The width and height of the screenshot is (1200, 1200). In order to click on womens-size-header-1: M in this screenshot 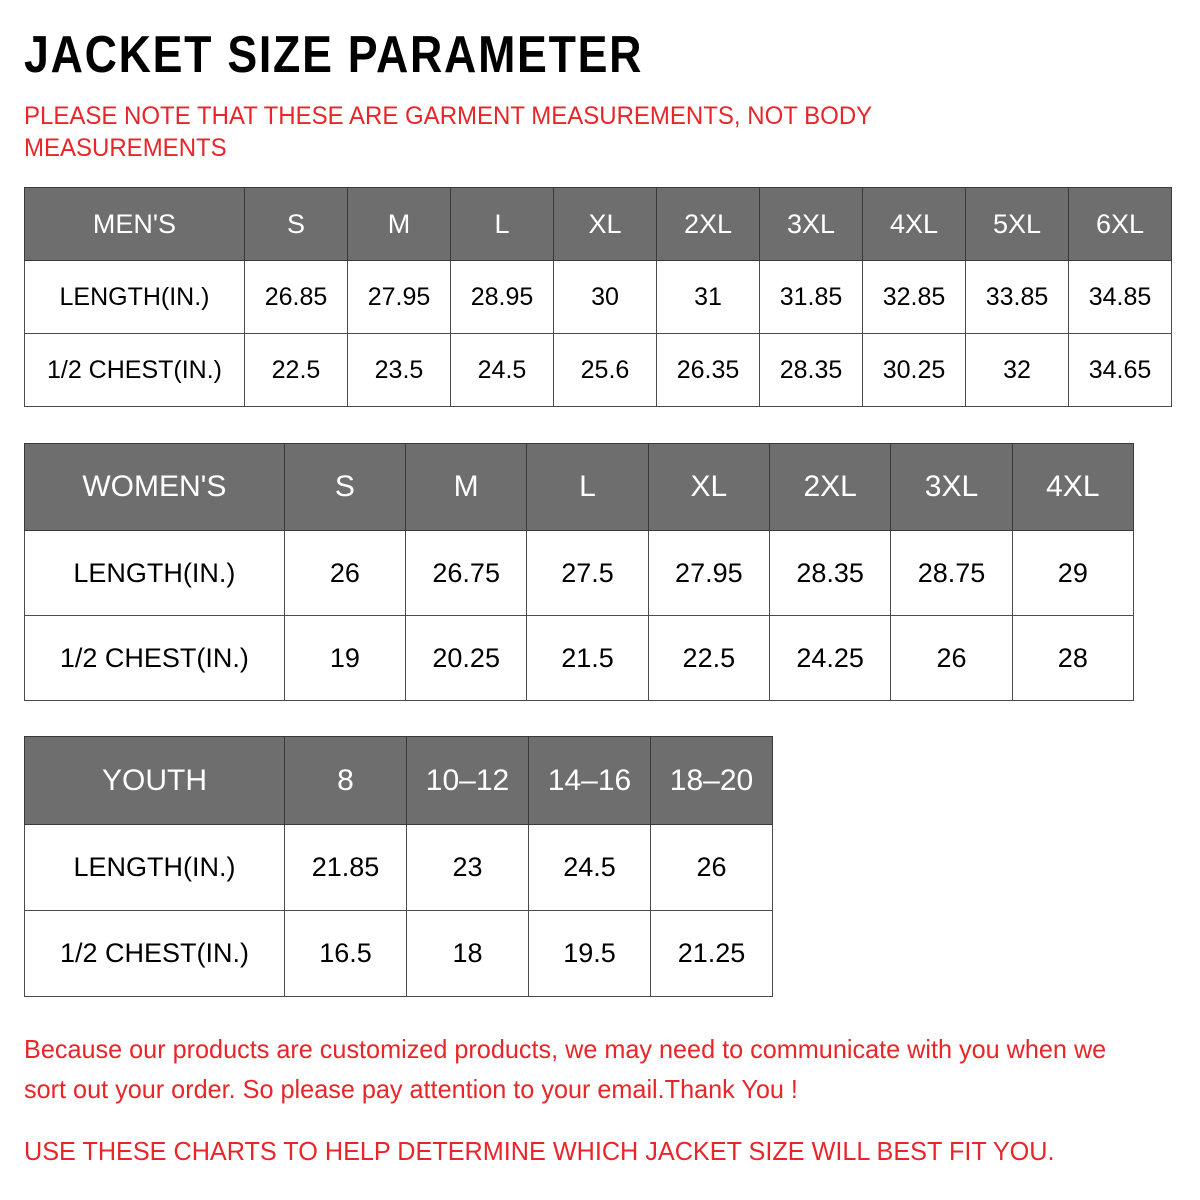, I will do `click(466, 487)`.